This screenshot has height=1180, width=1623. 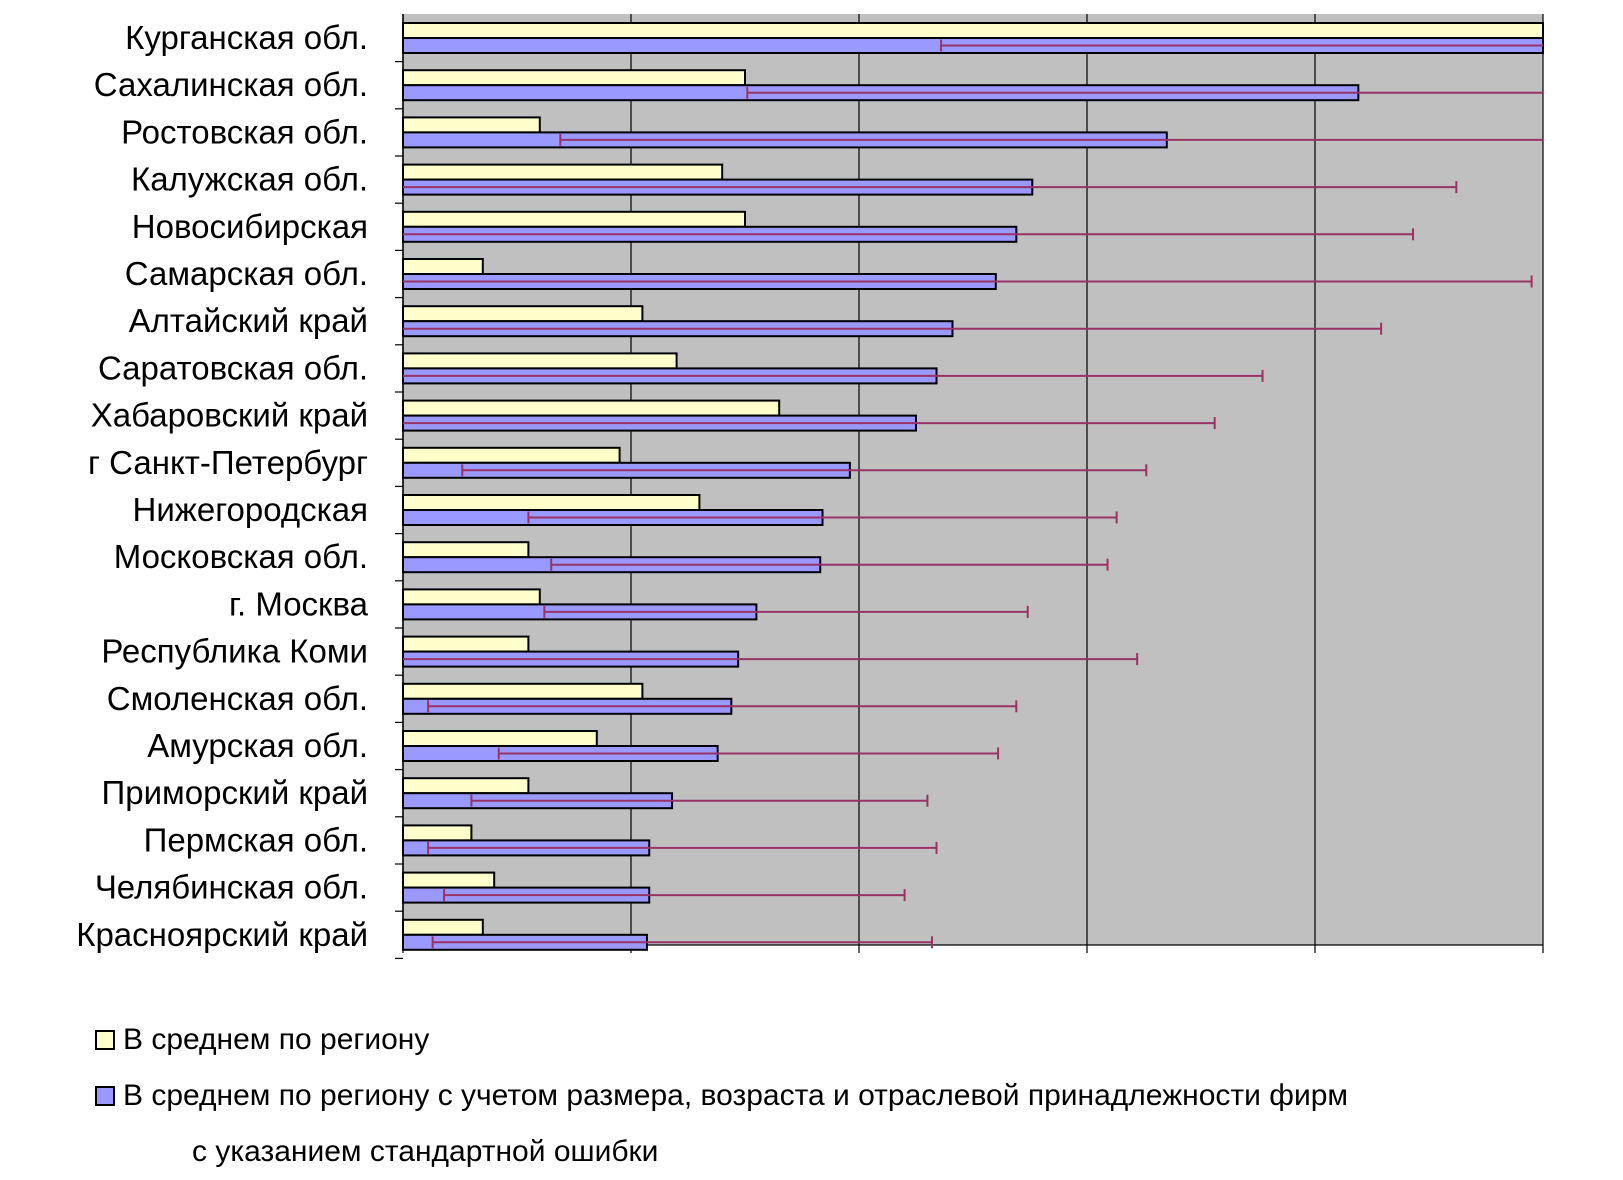 What do you see at coordinates (257, 745) in the screenshot?
I see `category-label-15: Амурская обл.` at bounding box center [257, 745].